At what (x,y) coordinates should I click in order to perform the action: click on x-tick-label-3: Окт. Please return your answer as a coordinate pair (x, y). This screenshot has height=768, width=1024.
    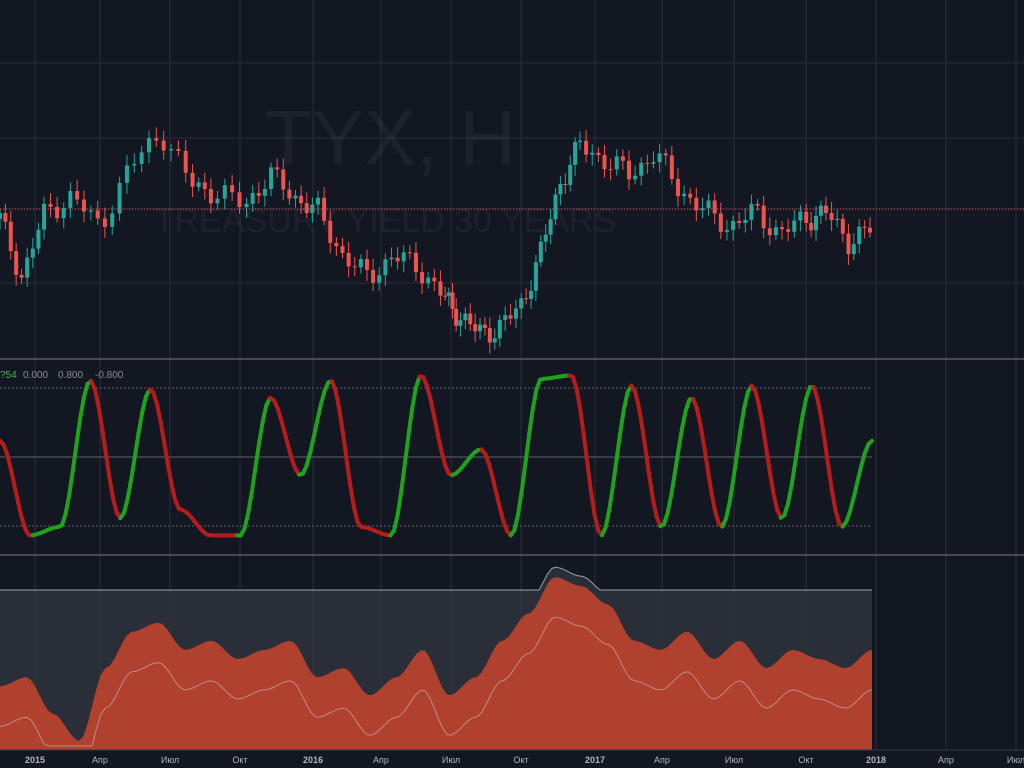
    Looking at the image, I should click on (239, 760).